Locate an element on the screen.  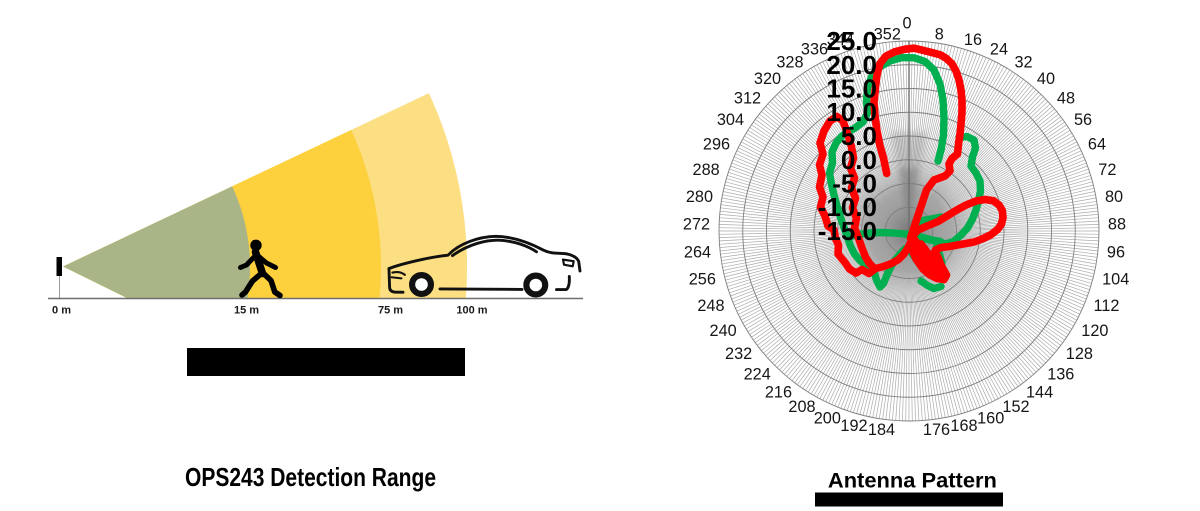
svg-text: 352 is located at coordinates (887, 34).